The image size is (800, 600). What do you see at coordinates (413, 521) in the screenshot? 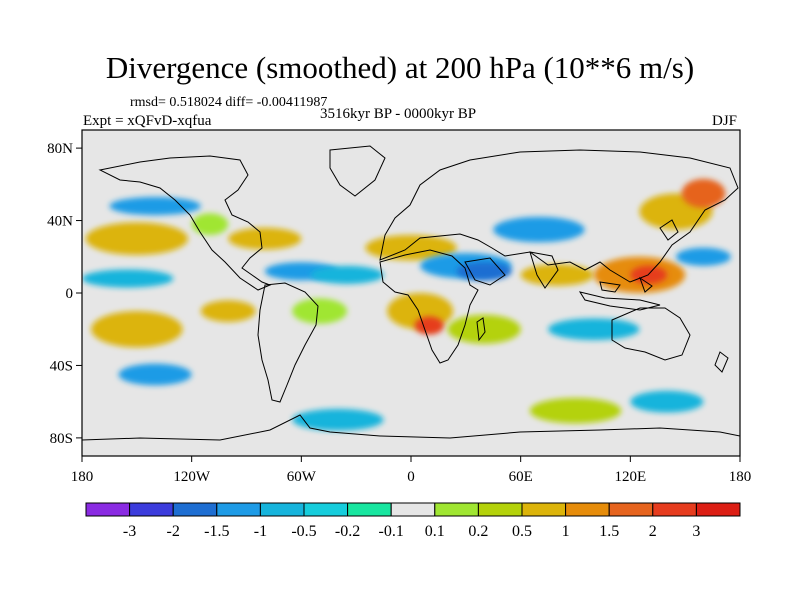
I see `colorbar: -3 -2 -1.5 -1 -0.5 -0.2 -0.1 0.1 0.2 0.5 1 1.5 2 3` at bounding box center [413, 521].